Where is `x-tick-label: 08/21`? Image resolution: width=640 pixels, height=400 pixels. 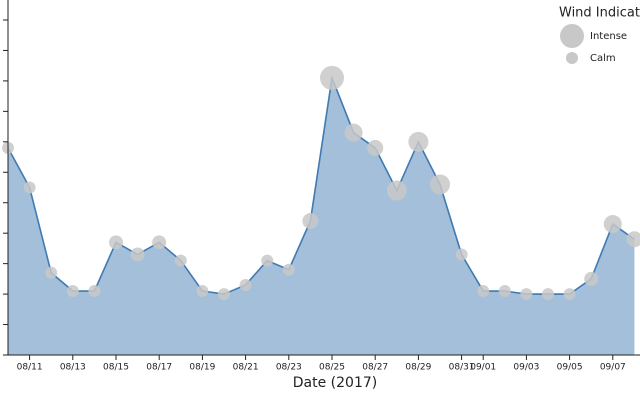 x-tick-label: 08/21 is located at coordinates (246, 368).